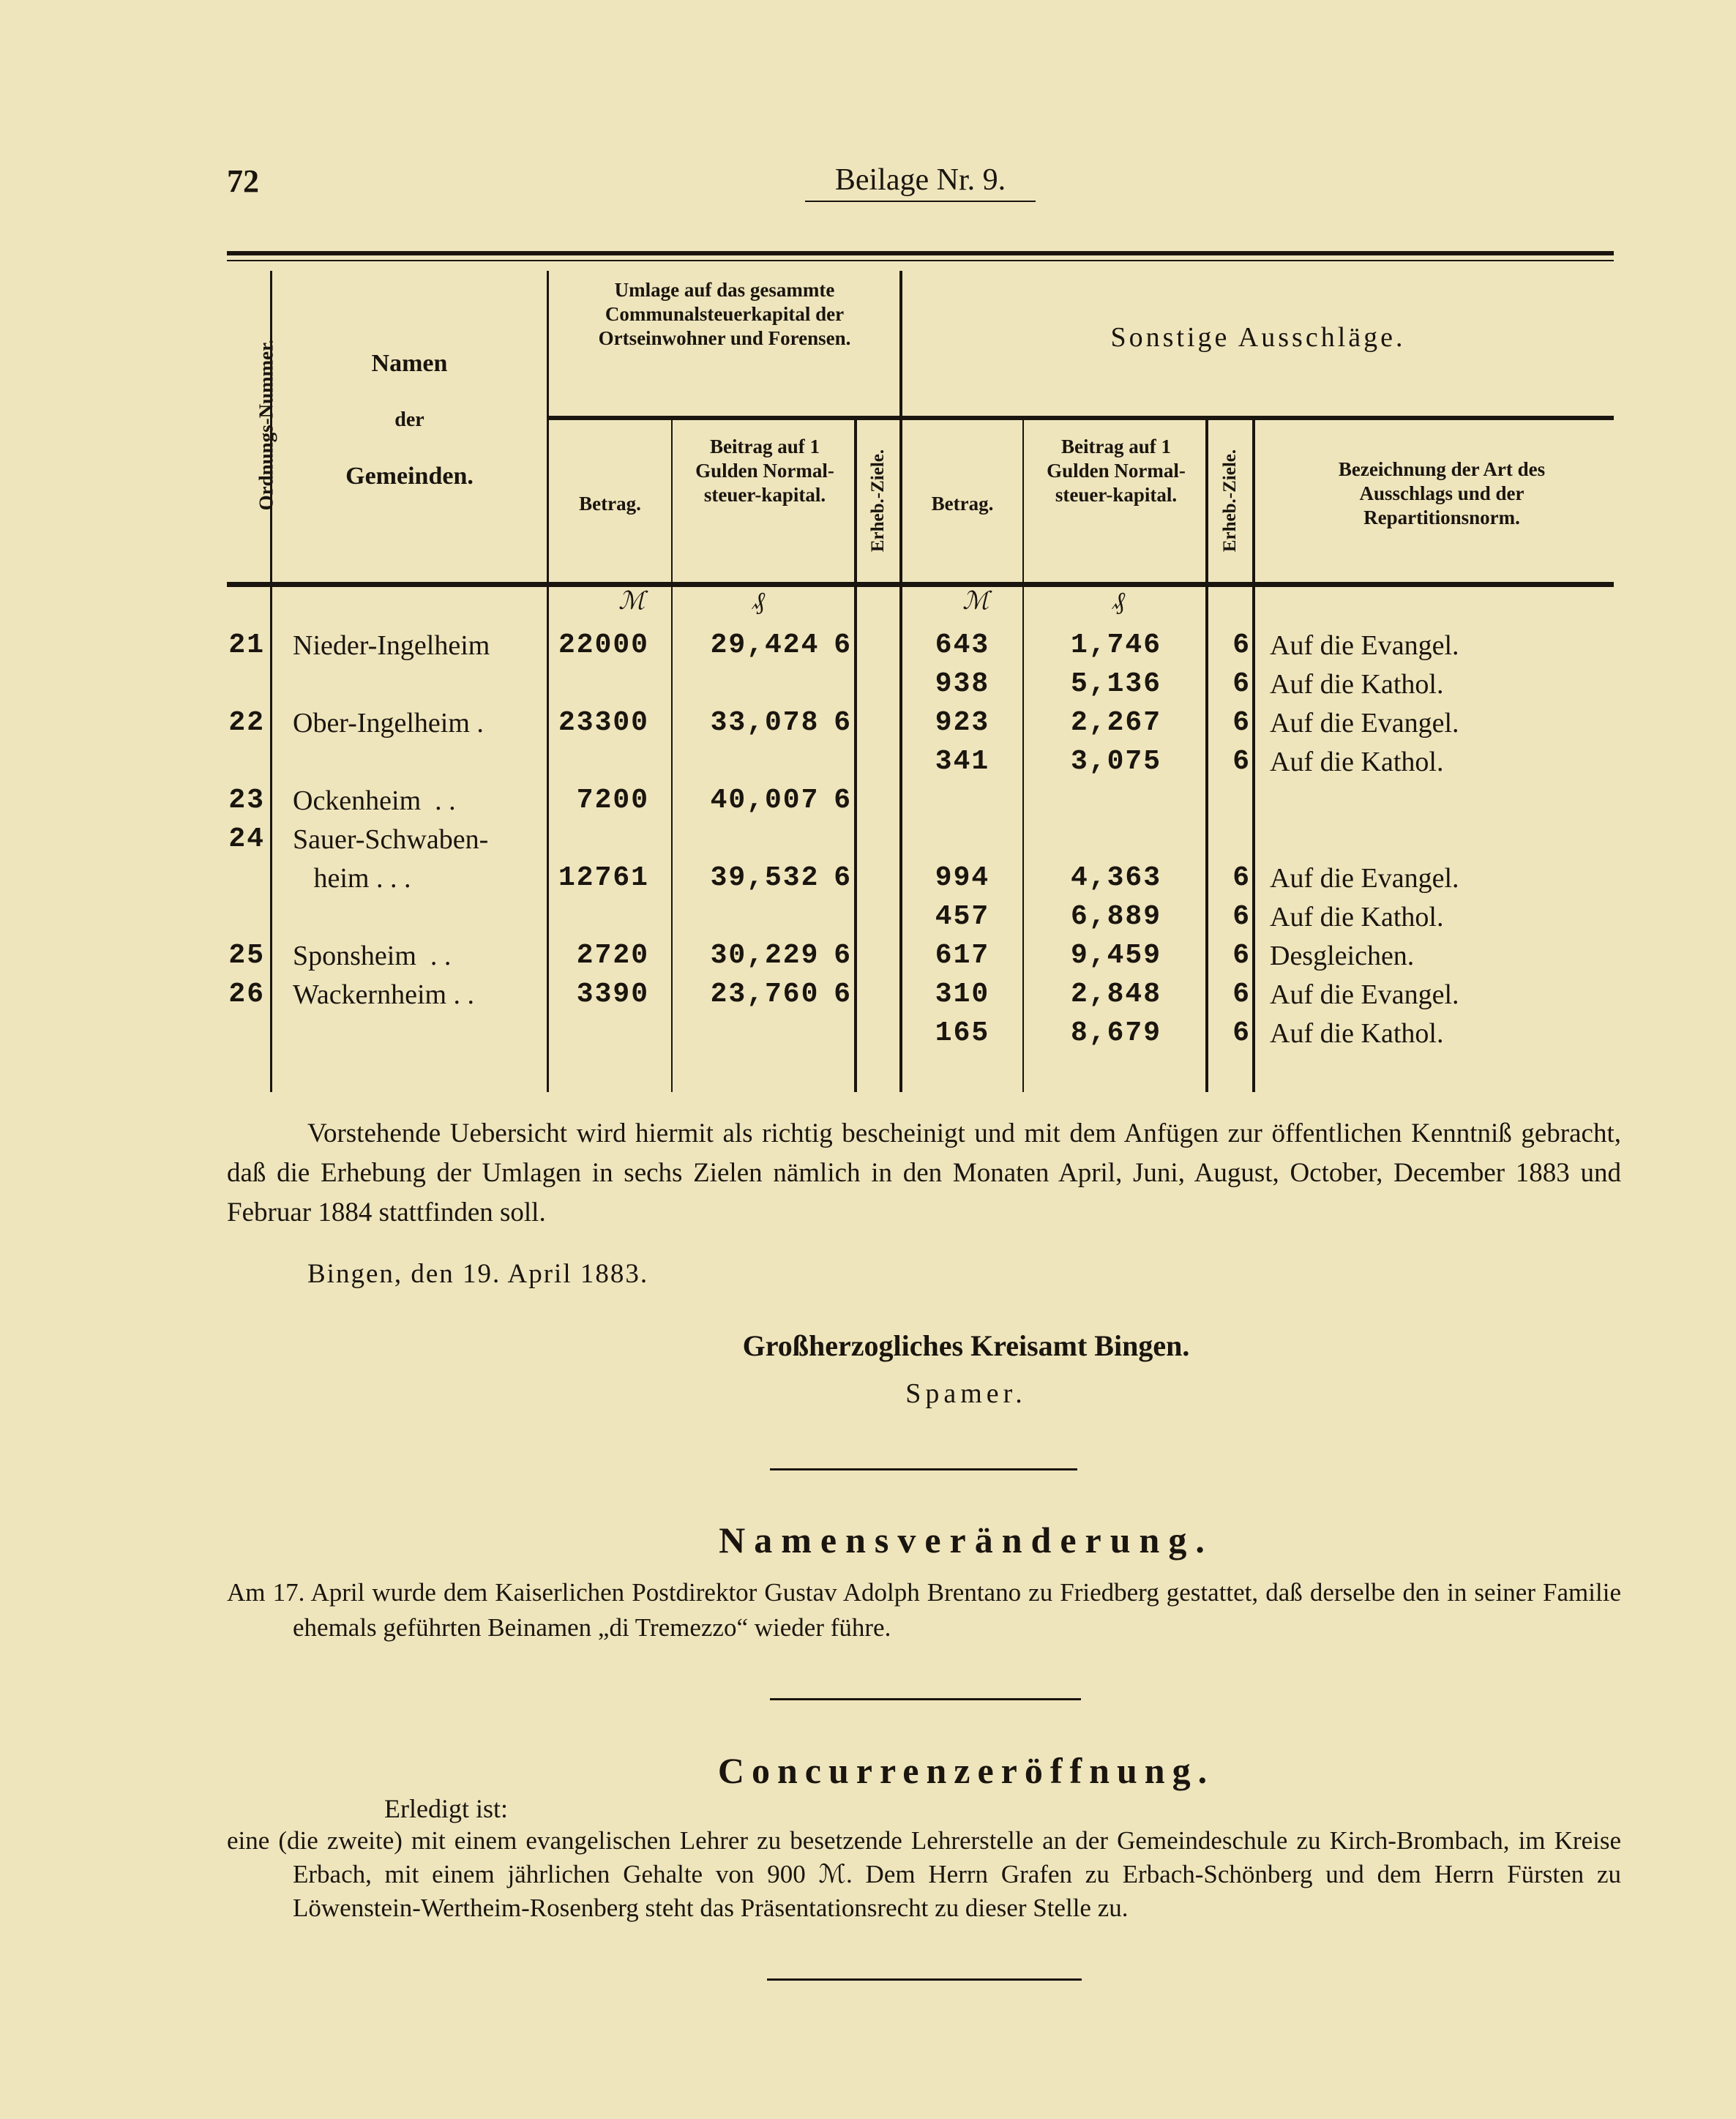 The width and height of the screenshot is (1736, 2119). I want to click on header-namen-line: Namen, so click(409, 363).